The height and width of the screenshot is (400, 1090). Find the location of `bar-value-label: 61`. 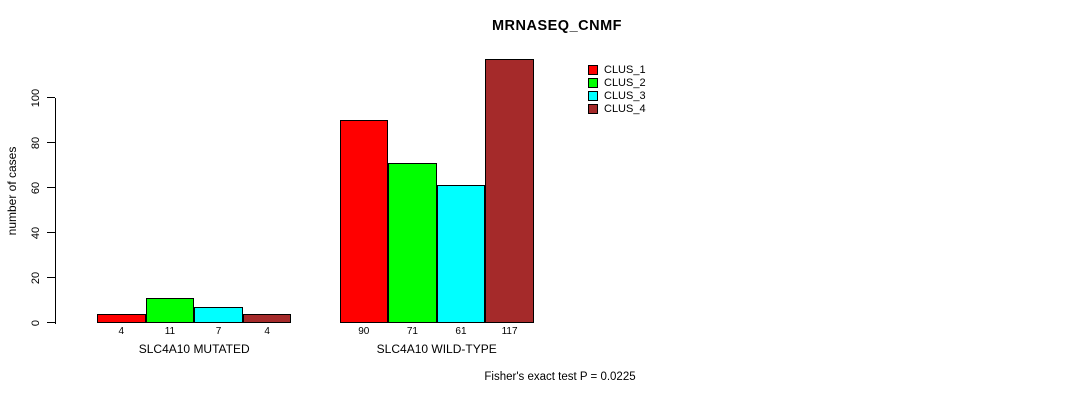

bar-value-label: 61 is located at coordinates (461, 331).